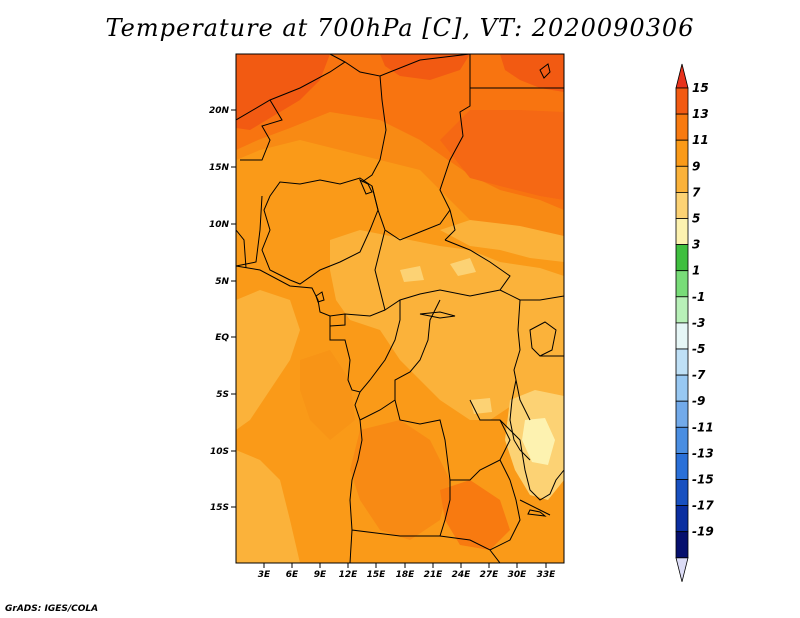  I want to click on colorbar-label: -3, so click(698, 323).